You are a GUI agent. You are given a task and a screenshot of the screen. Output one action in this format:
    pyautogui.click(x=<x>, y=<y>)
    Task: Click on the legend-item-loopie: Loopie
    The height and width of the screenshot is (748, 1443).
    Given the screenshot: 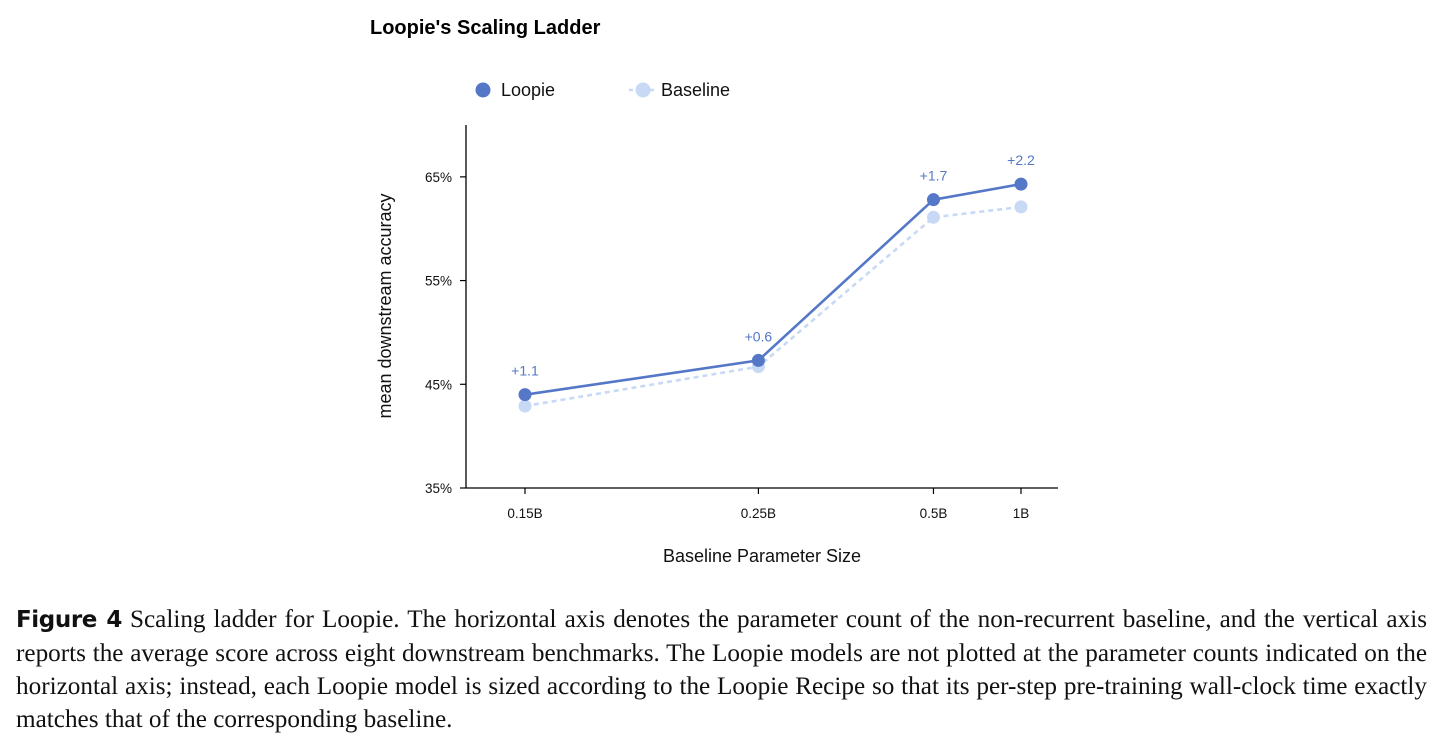 What is the action you would take?
    pyautogui.click(x=515, y=90)
    